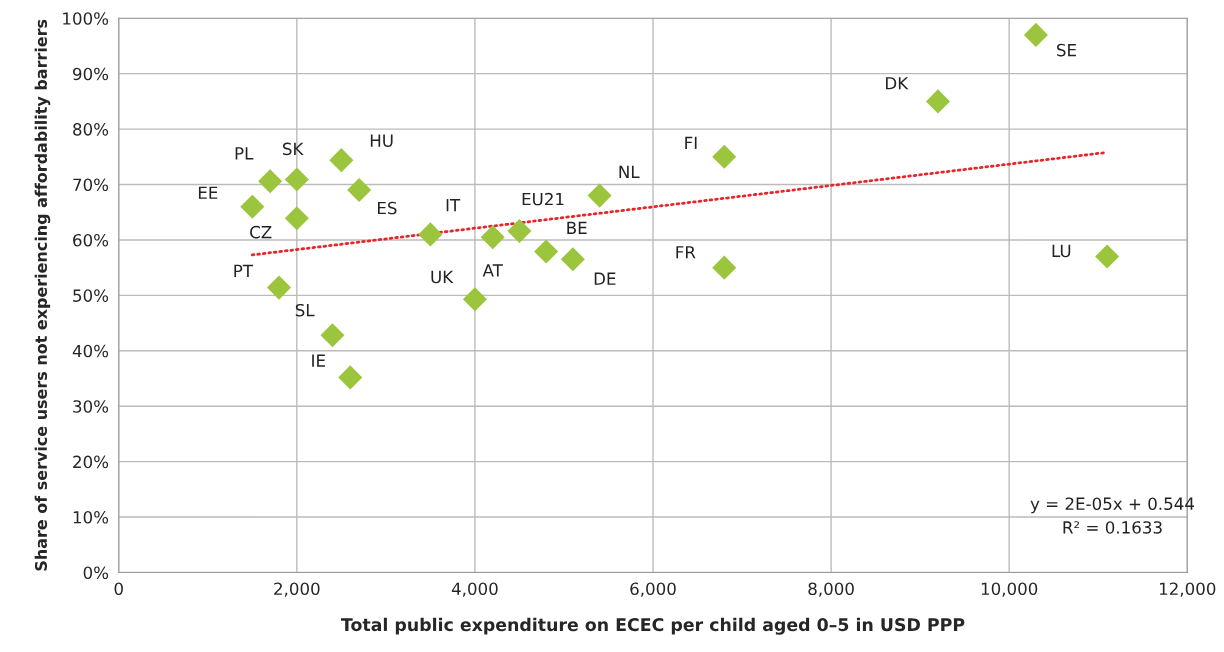 The width and height of the screenshot is (1224, 652). Describe the element at coordinates (91, 185) in the screenshot. I see `y-tick-label: 70%` at that location.